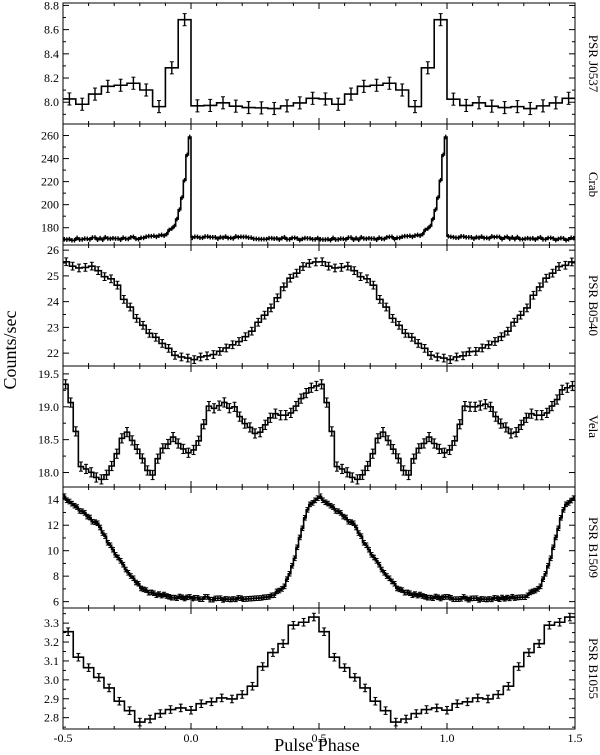 The width and height of the screenshot is (600, 755). Describe the element at coordinates (53, 276) in the screenshot. I see `y-tick-label: 25` at that location.